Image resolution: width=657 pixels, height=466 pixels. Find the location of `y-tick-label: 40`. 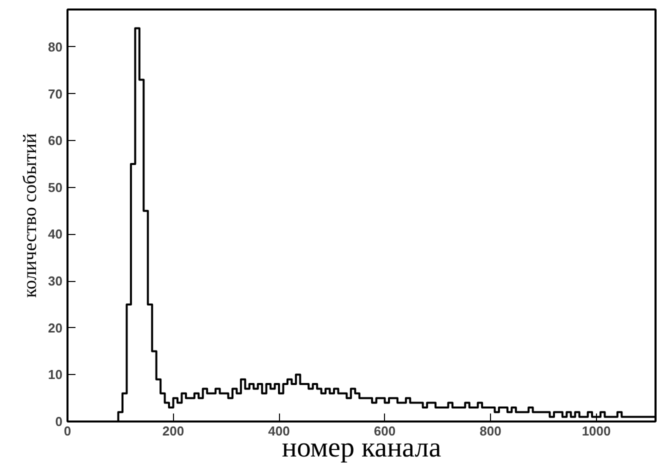

y-tick-label: 40 is located at coordinates (55, 234).